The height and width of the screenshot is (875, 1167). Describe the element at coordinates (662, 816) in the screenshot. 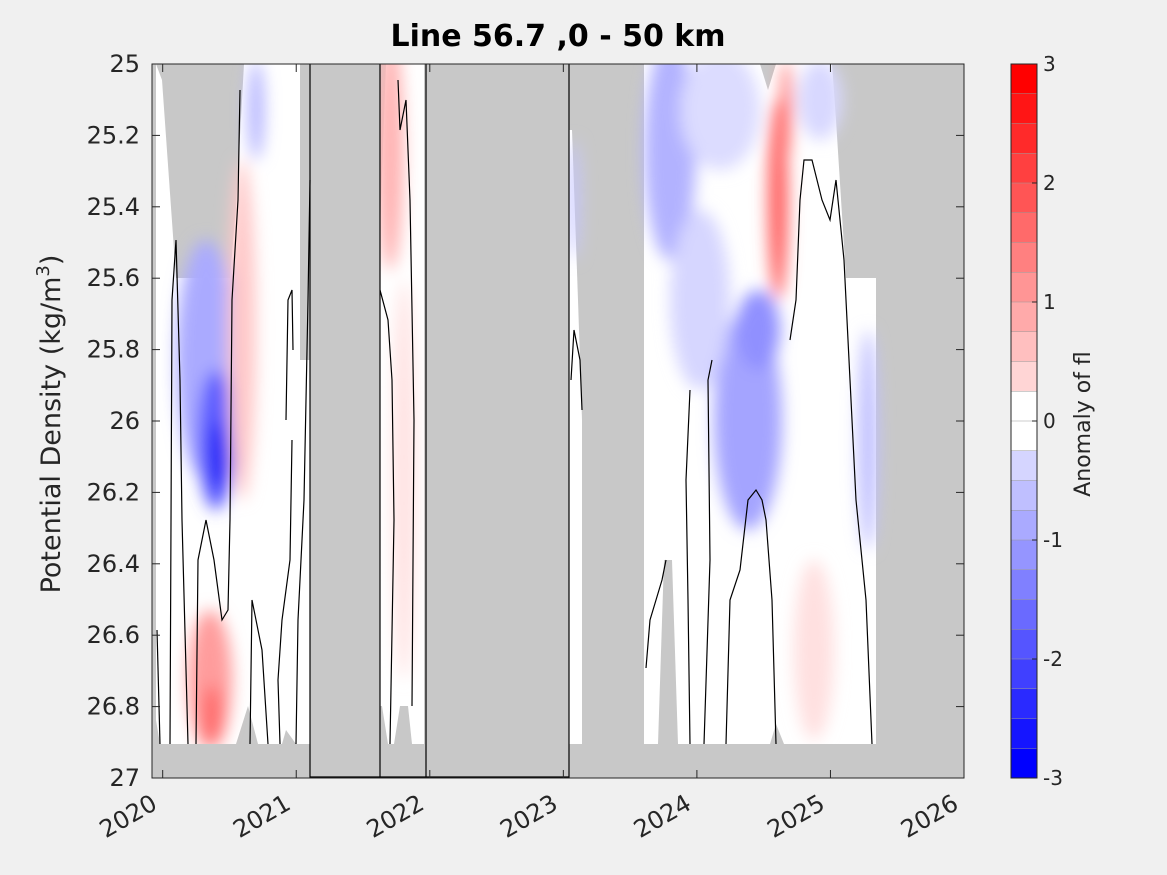

I see `x-tick-label: 2024` at that location.